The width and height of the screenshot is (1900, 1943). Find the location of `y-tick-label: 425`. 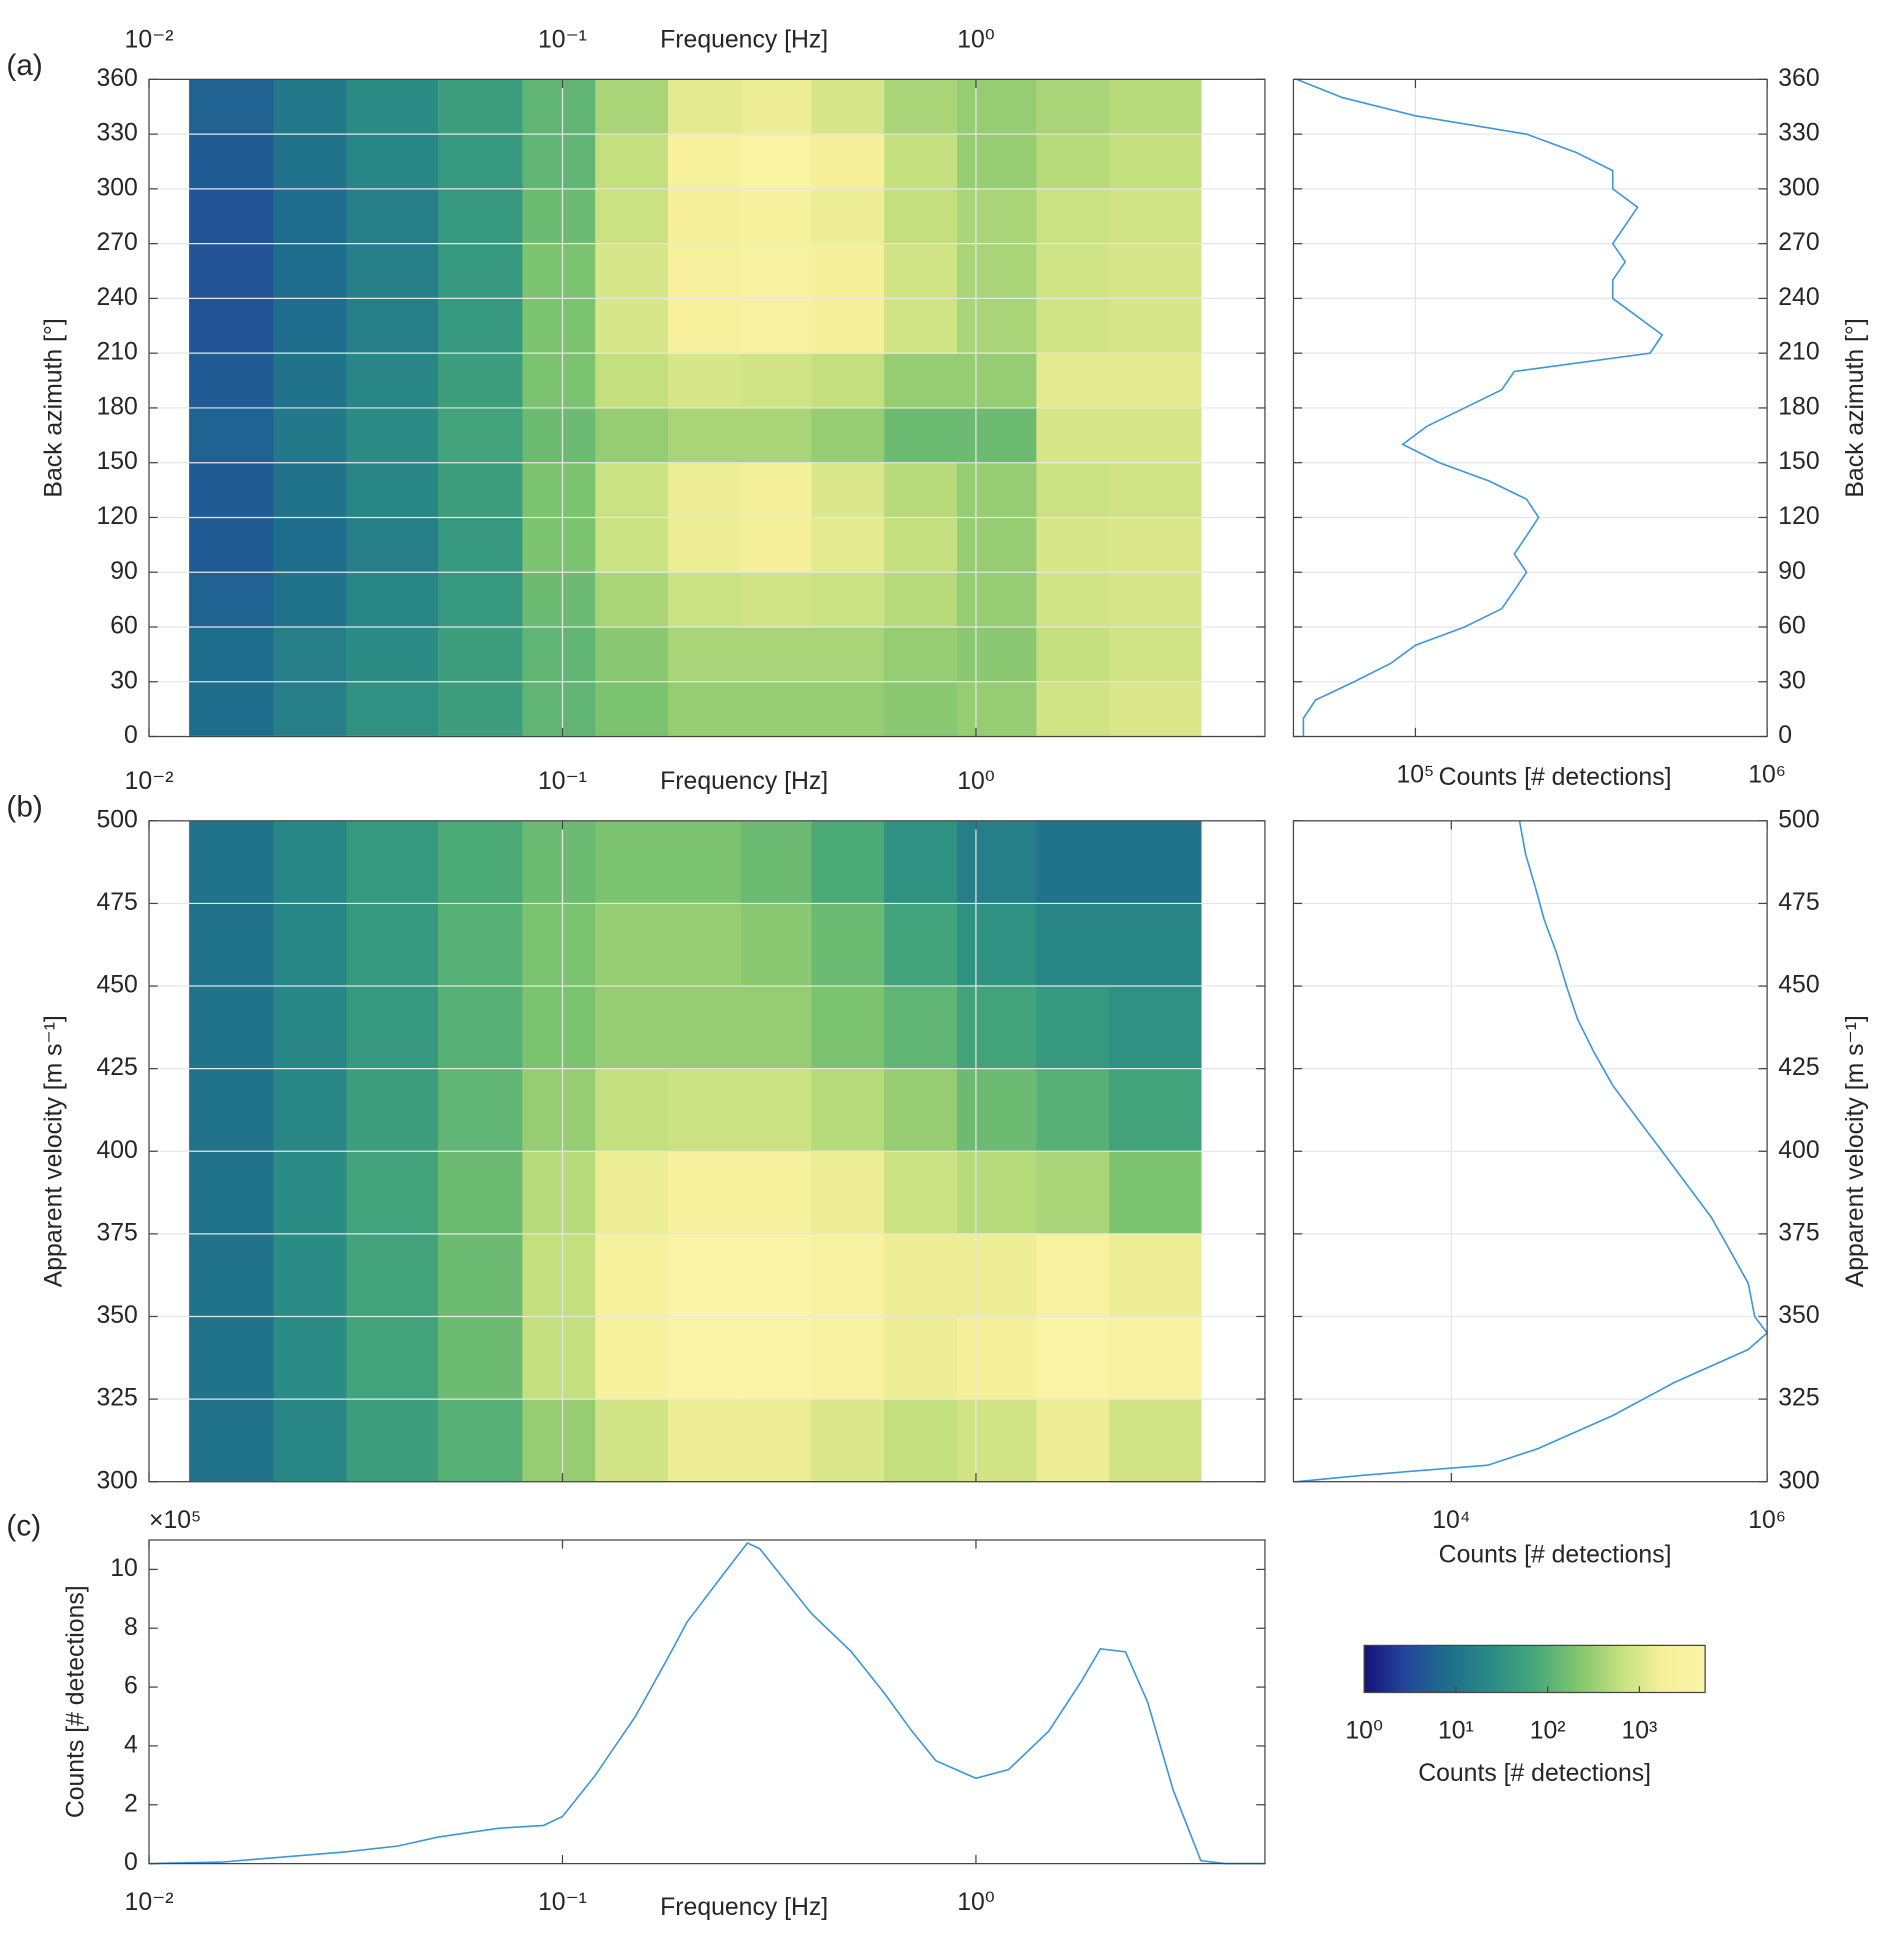

y-tick-label: 425 is located at coordinates (1798, 1067).